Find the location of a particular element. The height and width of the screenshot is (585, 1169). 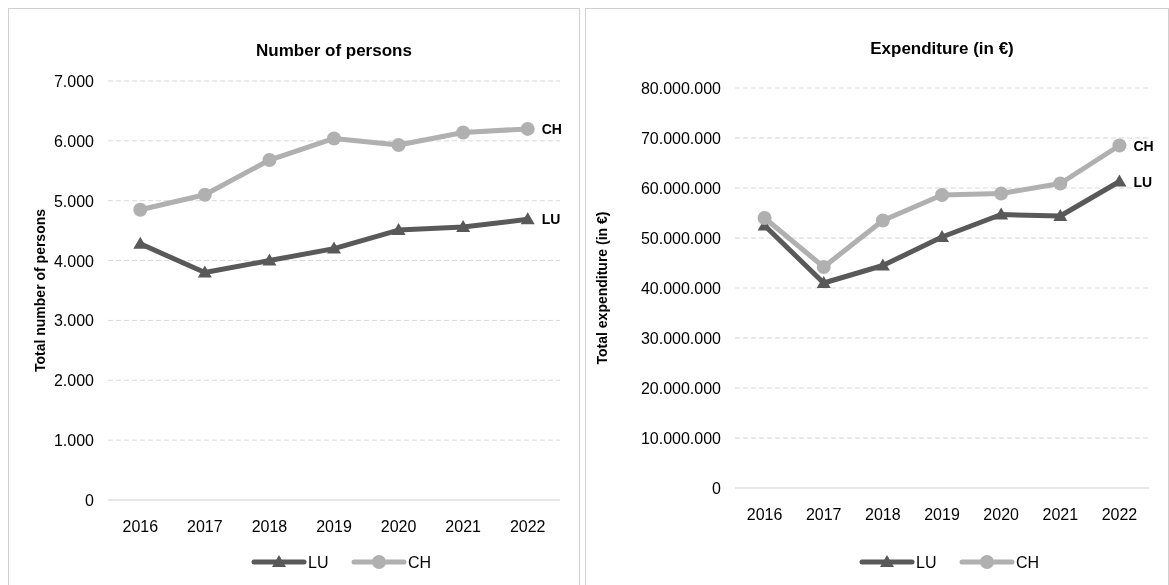

y-tick-label: 3.000 is located at coordinates (74, 321).